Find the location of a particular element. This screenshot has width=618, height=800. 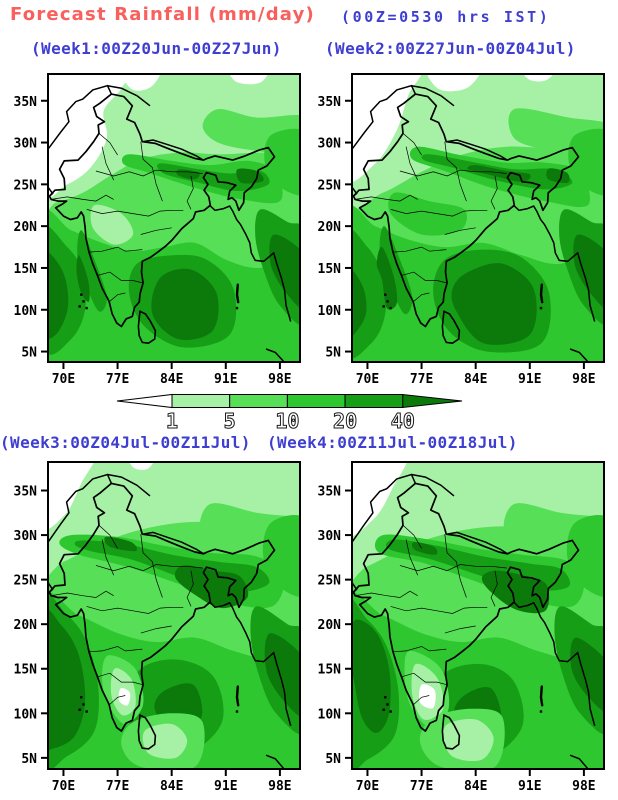

x-tick-label: 70E is located at coordinates (63, 786).